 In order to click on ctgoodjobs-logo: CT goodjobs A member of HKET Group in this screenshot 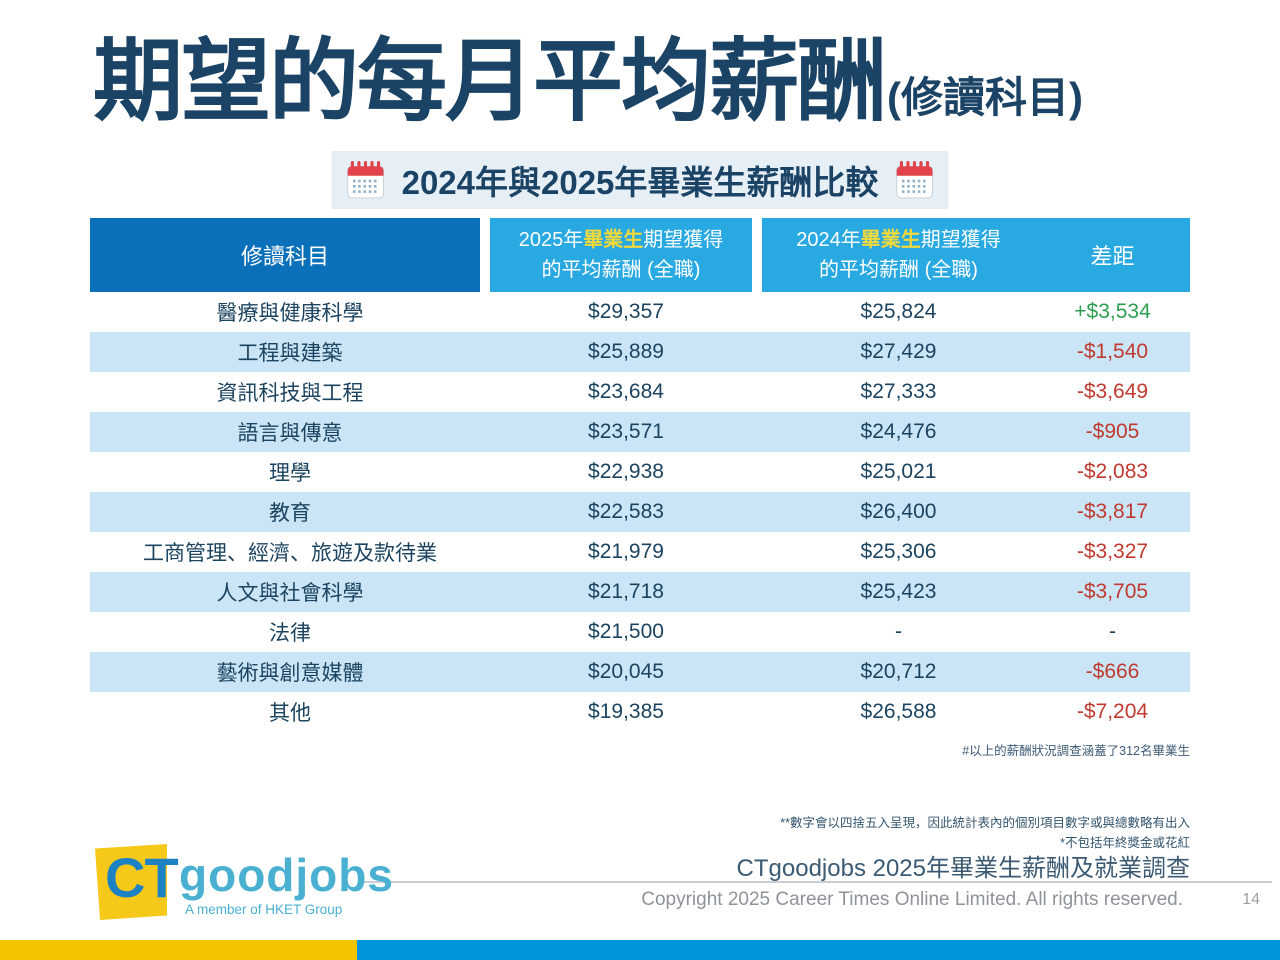, I will do `click(244, 882)`.